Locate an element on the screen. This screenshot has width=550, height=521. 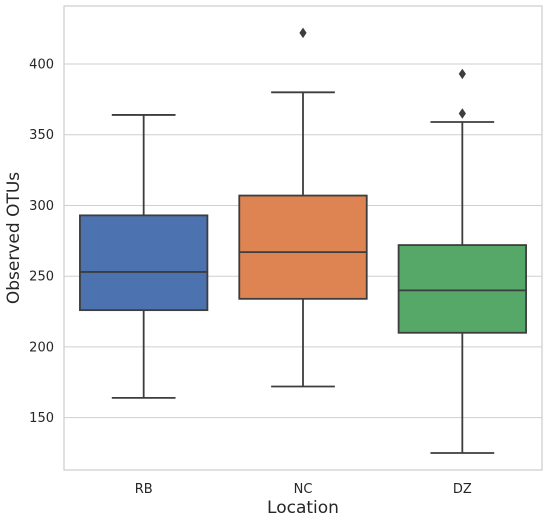
box-group-rb is located at coordinates (144, 256).